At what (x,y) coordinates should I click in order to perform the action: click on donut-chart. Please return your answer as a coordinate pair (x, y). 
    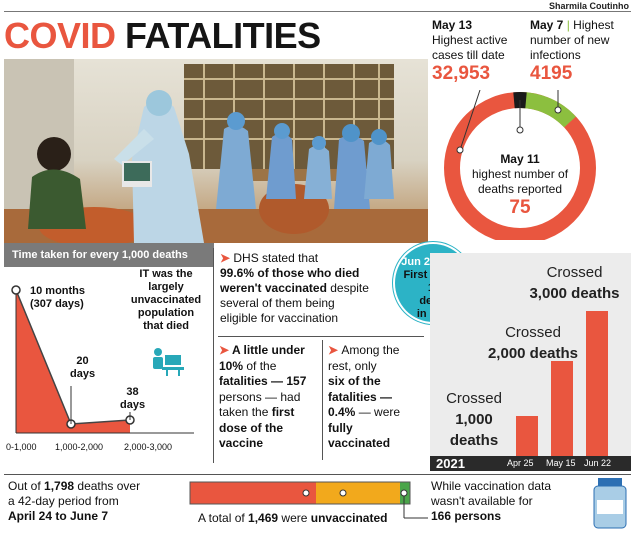
    Looking at the image, I should click on (520, 165).